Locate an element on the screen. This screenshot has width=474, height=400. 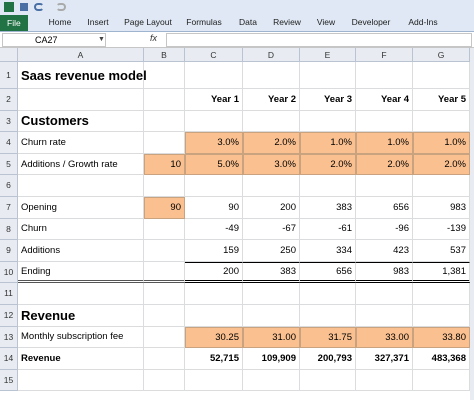
cell: 30.25 is located at coordinates (214, 337).